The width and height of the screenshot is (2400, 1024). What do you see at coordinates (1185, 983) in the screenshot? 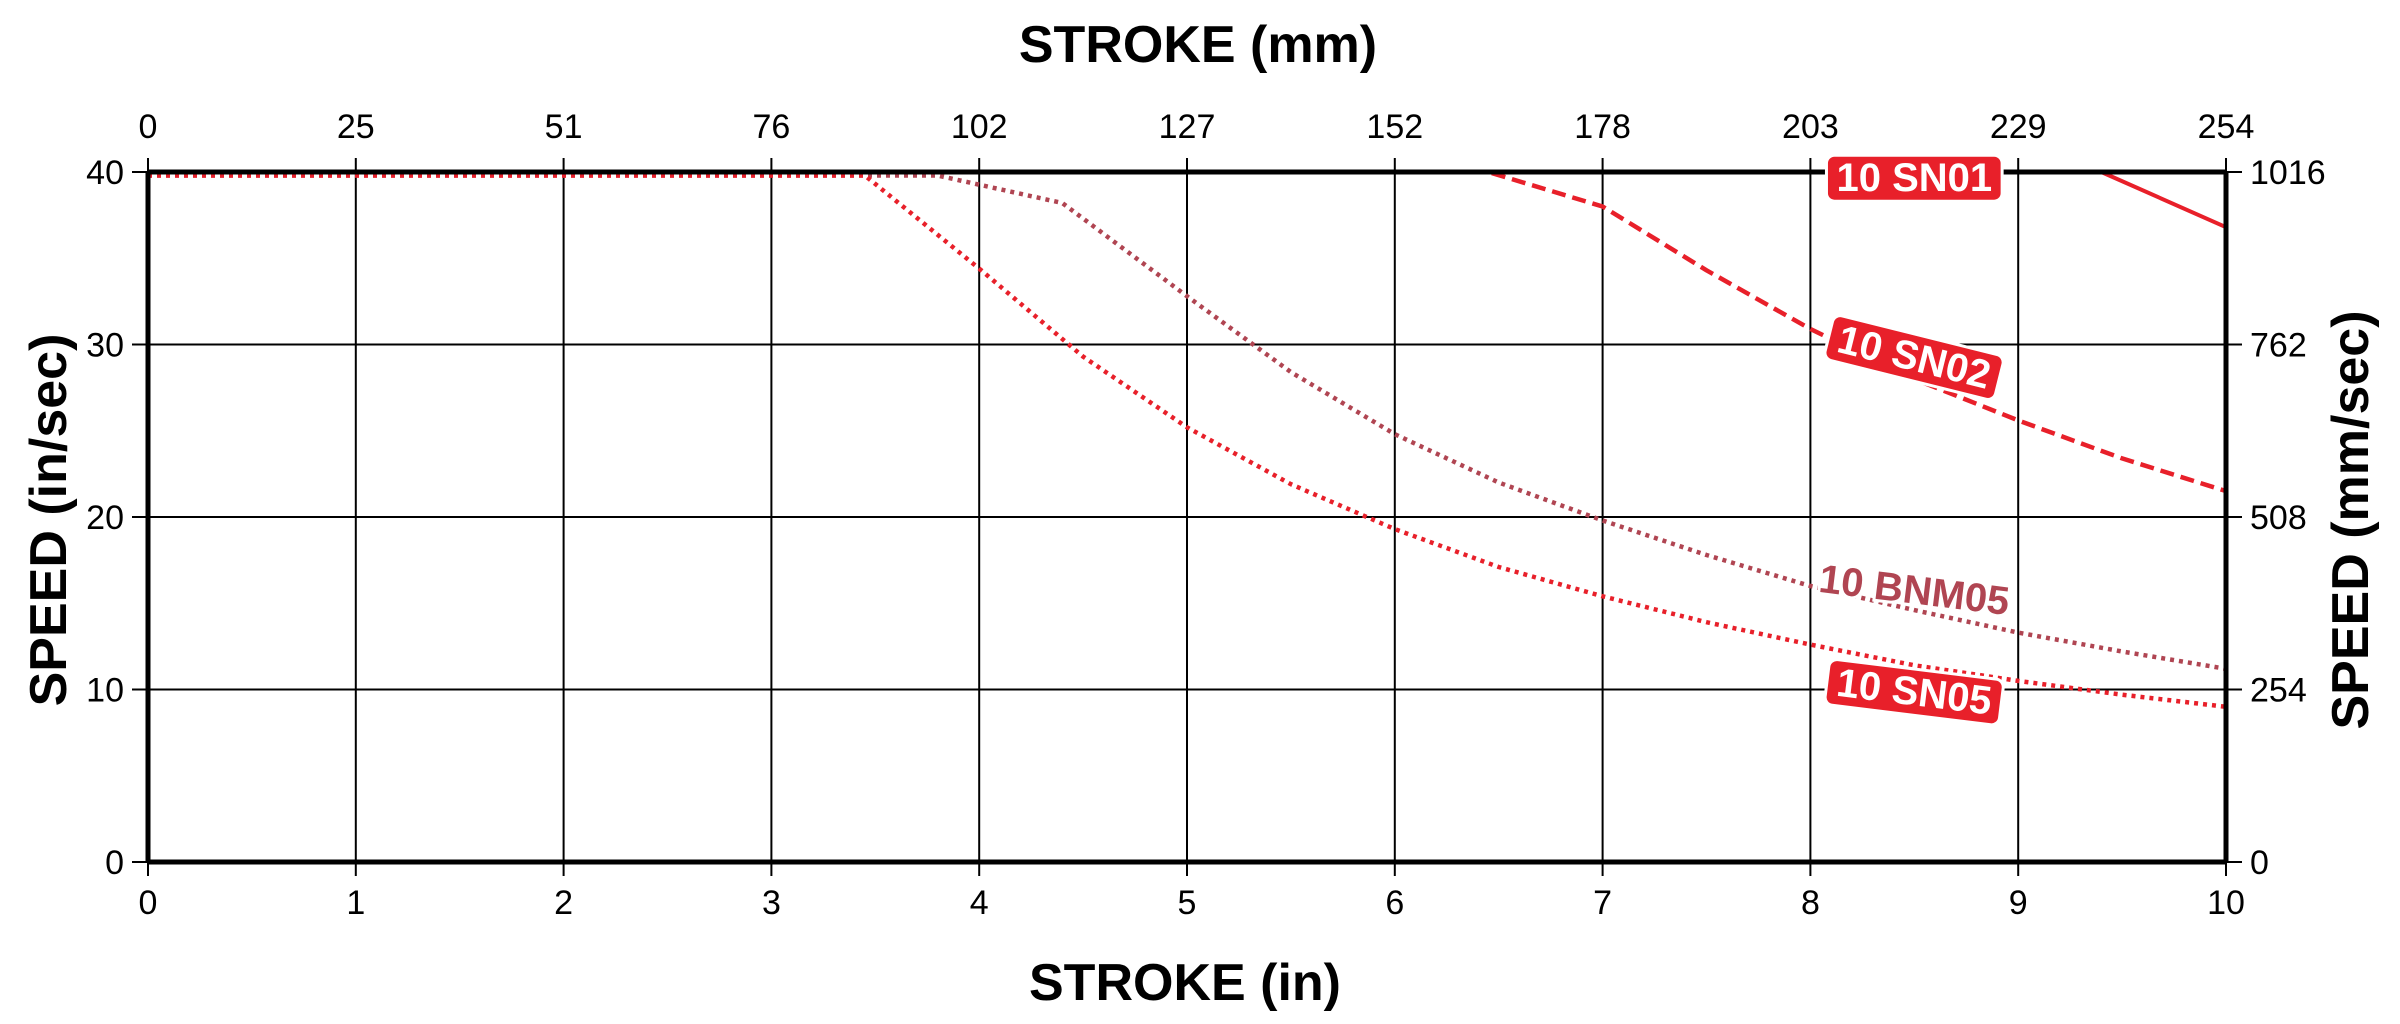
I see `x-axis-title-bottom: STROKE (in)` at bounding box center [1185, 983].